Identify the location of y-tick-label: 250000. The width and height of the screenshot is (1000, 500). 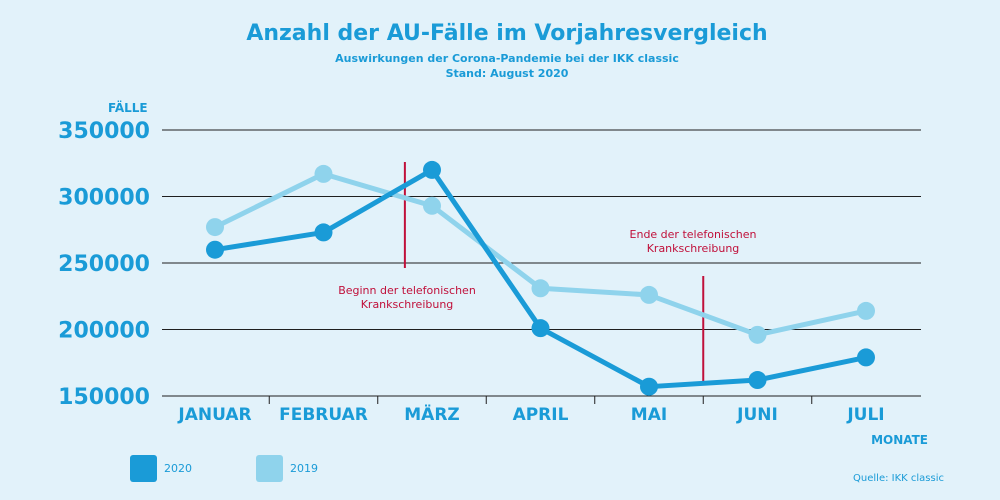
(104, 264).